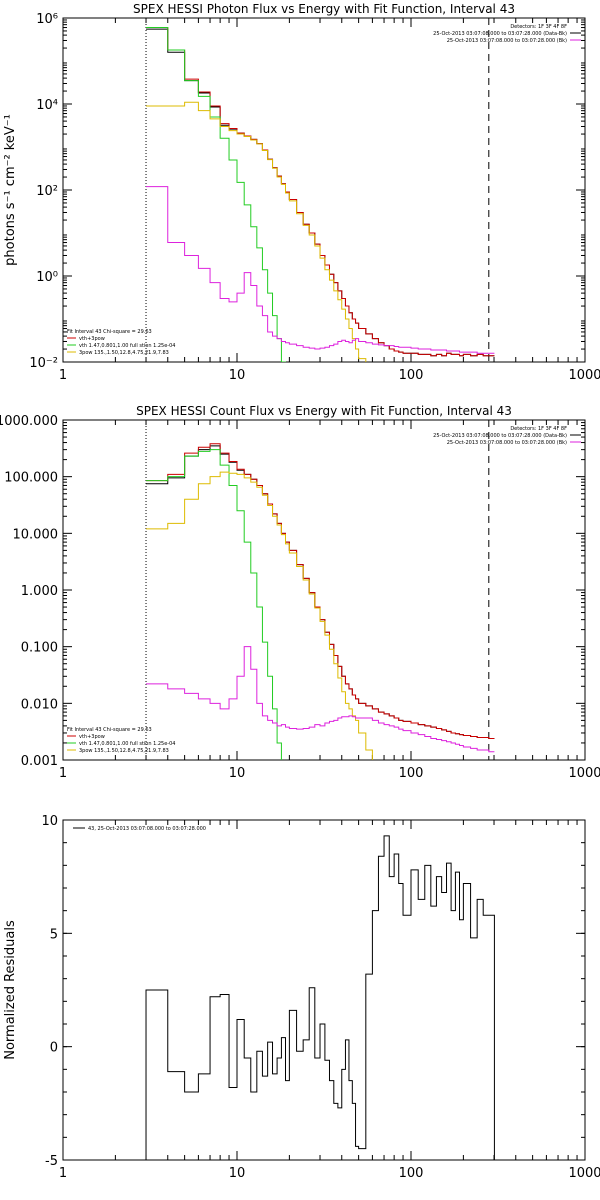  Describe the element at coordinates (39, 704) in the screenshot. I see `y-tick-label: 0.010` at that location.